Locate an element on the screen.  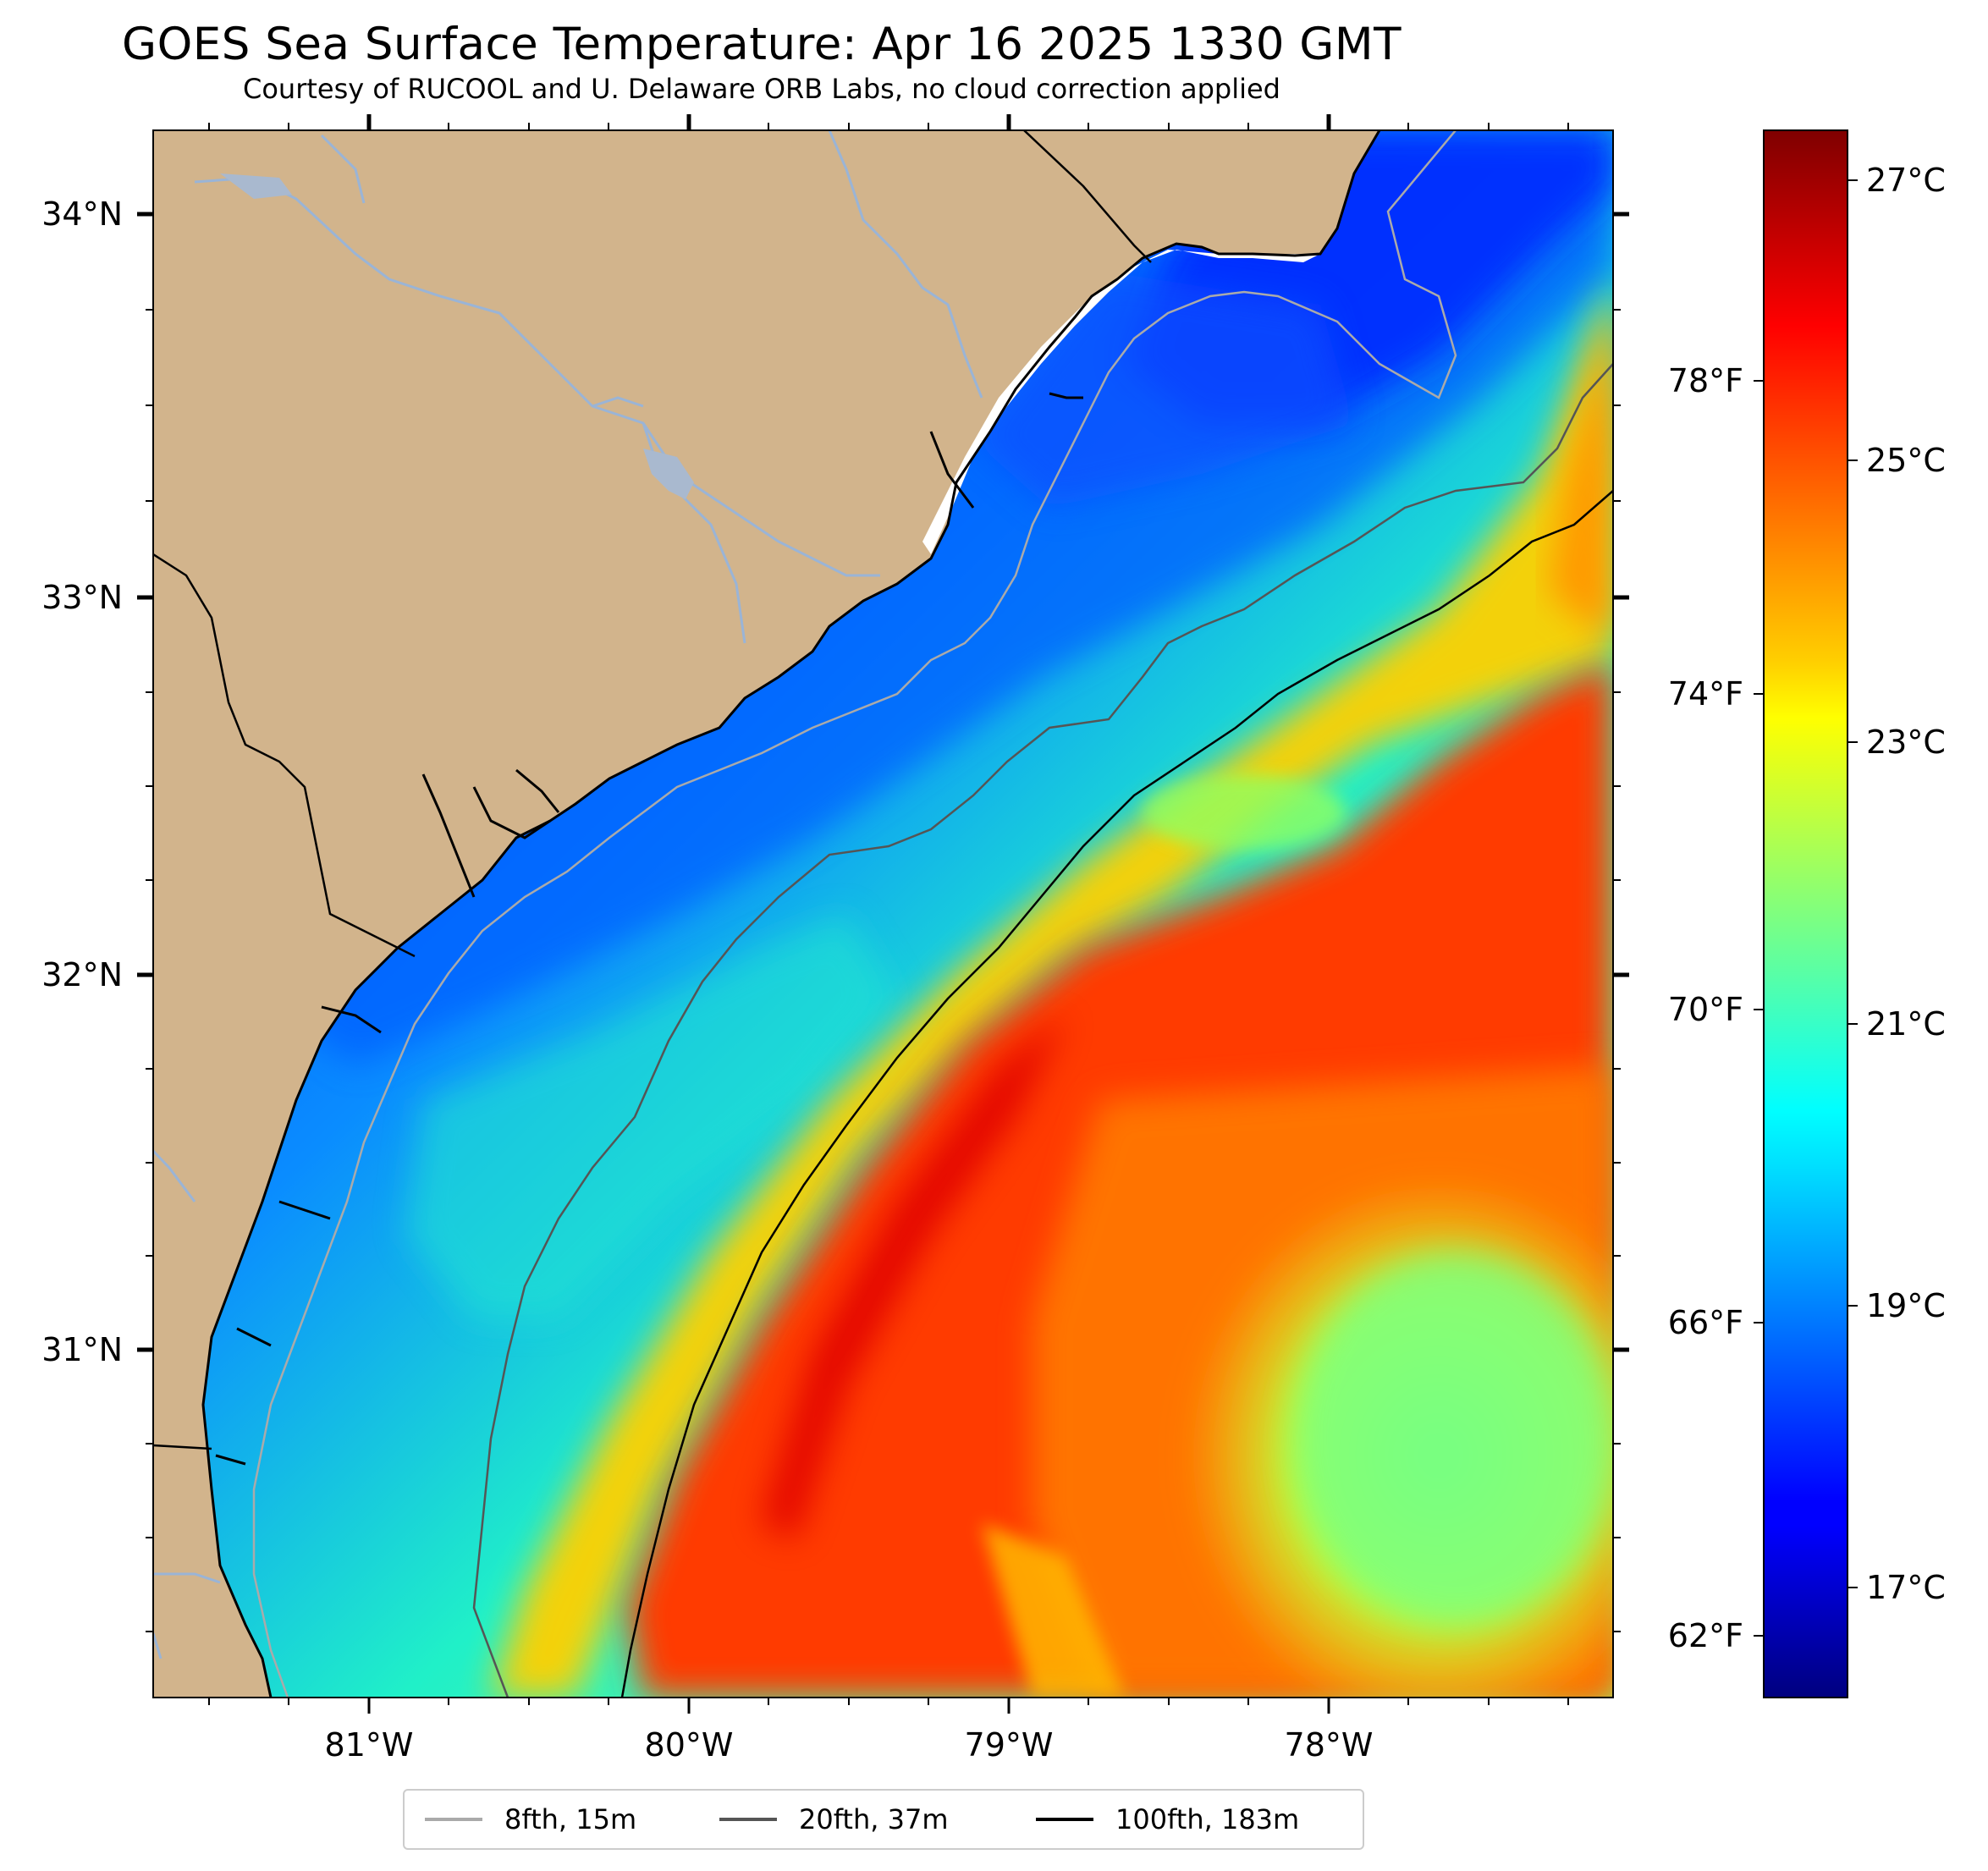
legend-item-8fth: 8fth, 15m is located at coordinates (530, 1820).